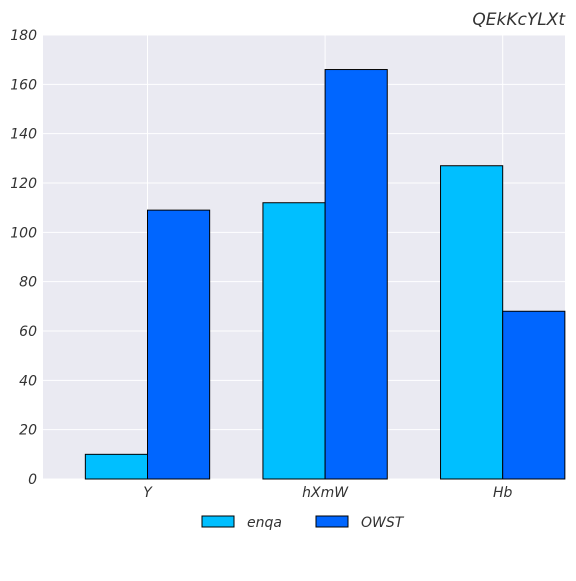 This screenshot has height=581, width=576. I want to click on y-tick-label: 0, so click(32, 480).